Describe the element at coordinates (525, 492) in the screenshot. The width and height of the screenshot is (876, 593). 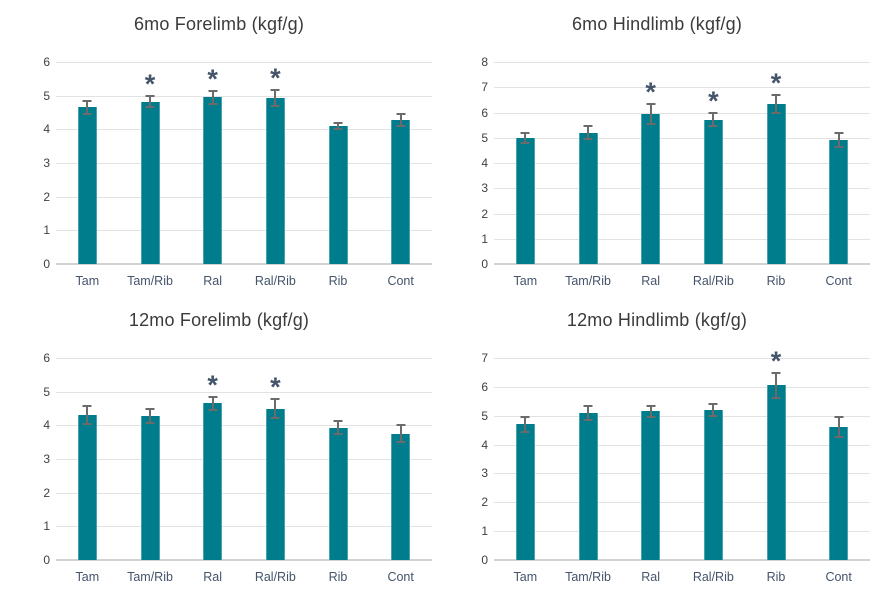
I see `bar-tam` at that location.